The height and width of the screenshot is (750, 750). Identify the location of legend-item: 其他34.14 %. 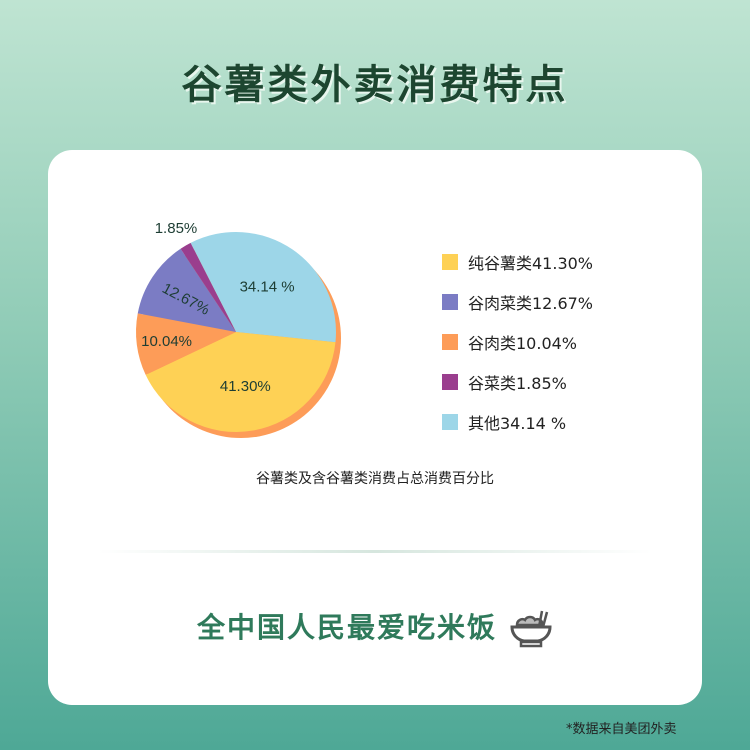
(517, 422).